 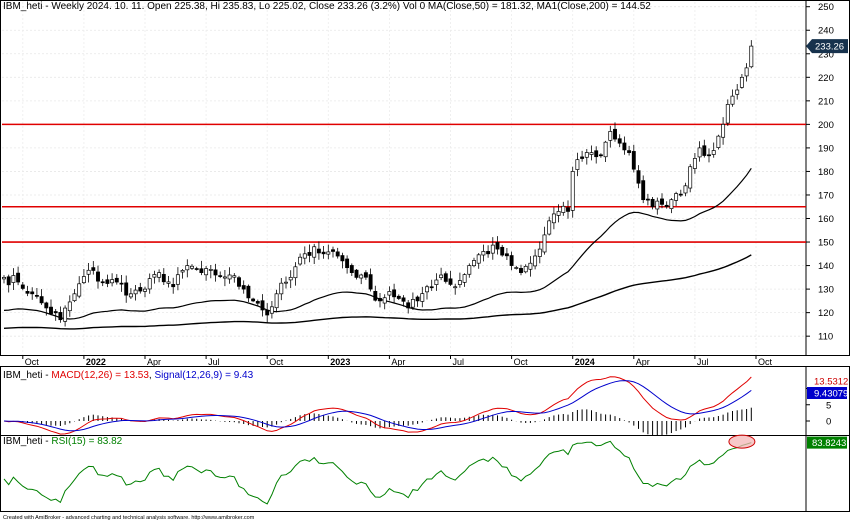 What do you see at coordinates (521, 362) in the screenshot?
I see `time-tick-label: Oct` at bounding box center [521, 362].